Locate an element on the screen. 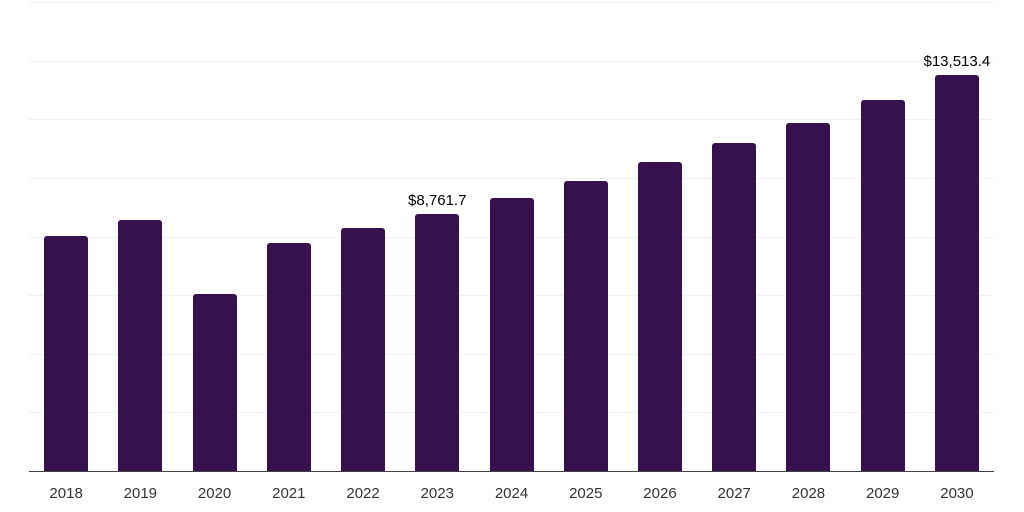 The height and width of the screenshot is (512, 1024). x-tick-2024: 2024 is located at coordinates (511, 493).